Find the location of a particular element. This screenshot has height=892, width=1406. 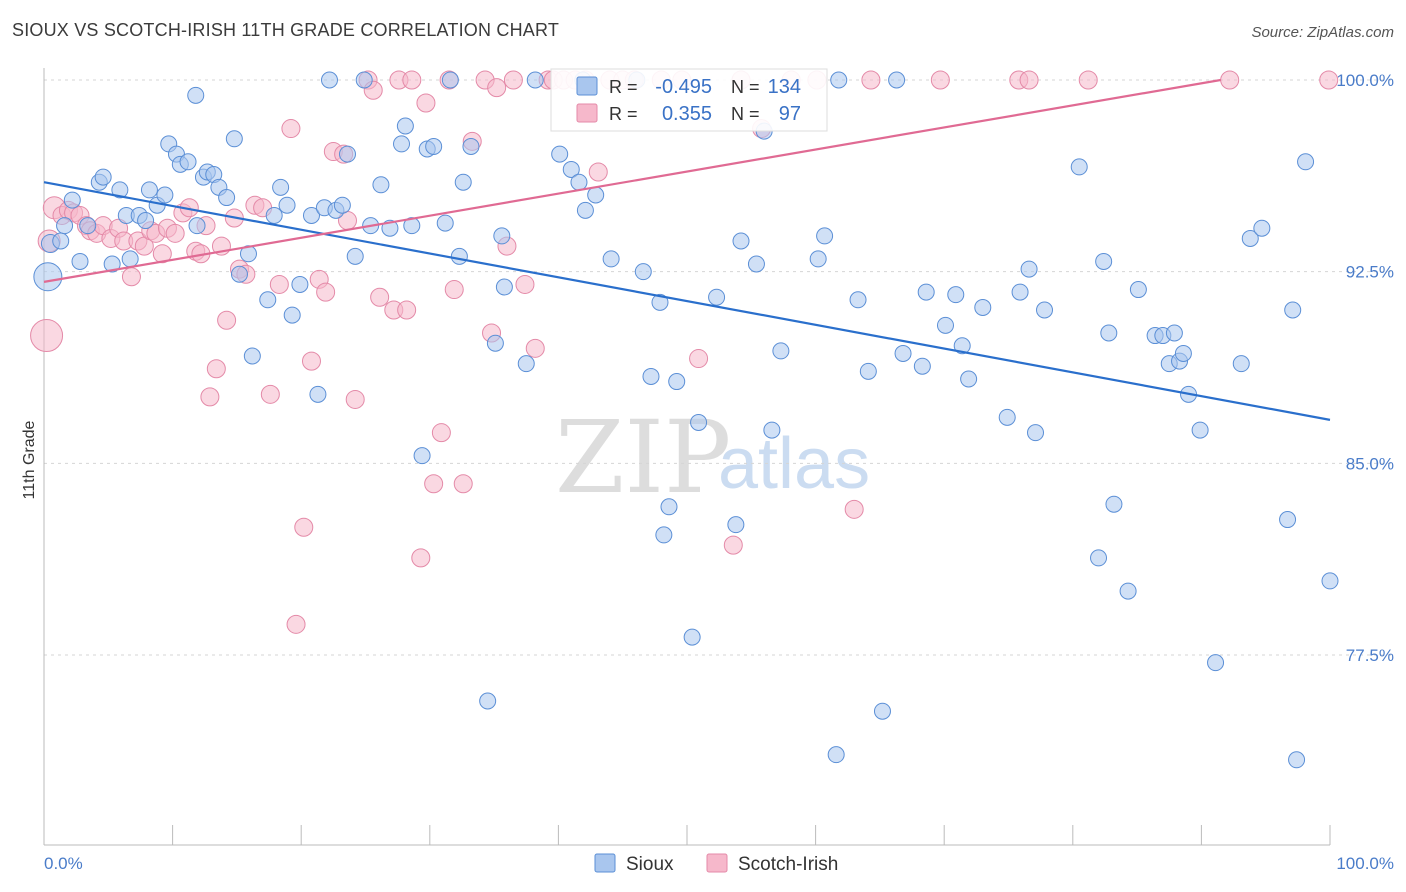

y-tick-label: 100.0% is located at coordinates (1365, 80).